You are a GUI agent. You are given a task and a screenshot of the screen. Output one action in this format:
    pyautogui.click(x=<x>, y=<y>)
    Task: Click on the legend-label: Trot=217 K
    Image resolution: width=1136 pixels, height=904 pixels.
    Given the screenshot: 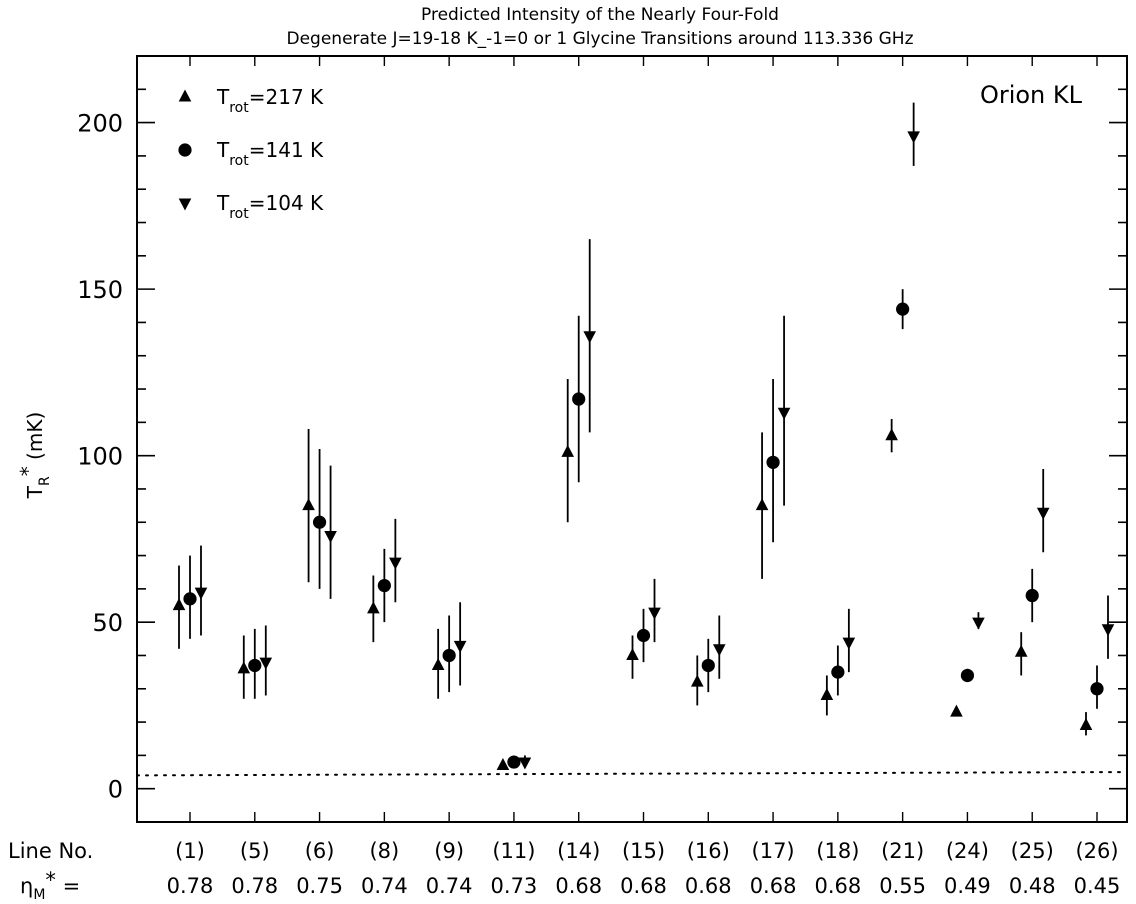 What is the action you would take?
    pyautogui.click(x=270, y=100)
    